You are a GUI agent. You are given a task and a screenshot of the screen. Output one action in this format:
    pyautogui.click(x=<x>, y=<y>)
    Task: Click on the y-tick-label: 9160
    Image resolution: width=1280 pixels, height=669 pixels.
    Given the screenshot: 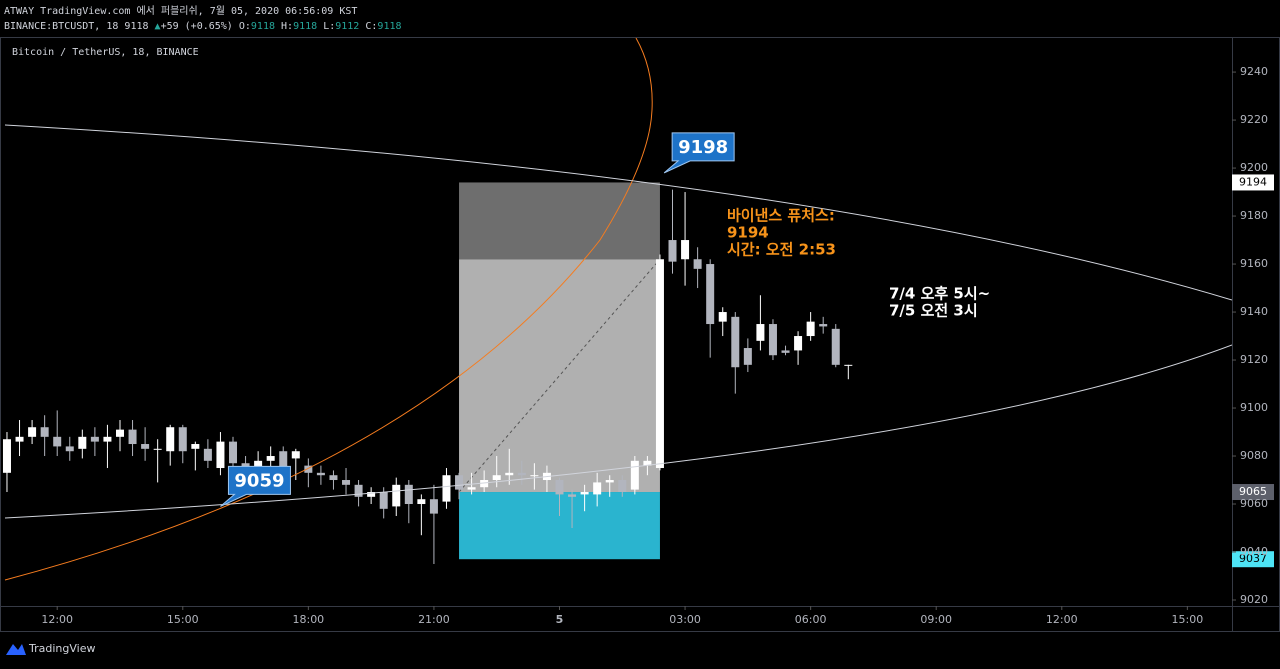 What is the action you would take?
    pyautogui.click(x=1254, y=263)
    